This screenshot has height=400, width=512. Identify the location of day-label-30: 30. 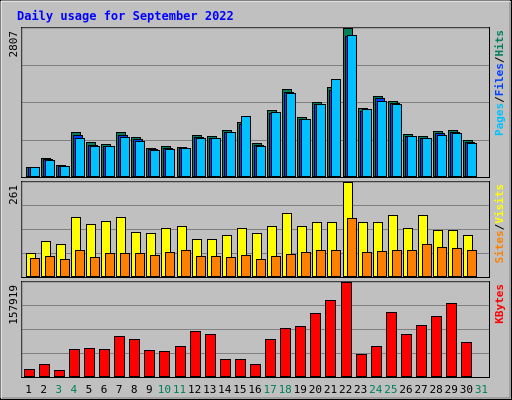
(466, 389).